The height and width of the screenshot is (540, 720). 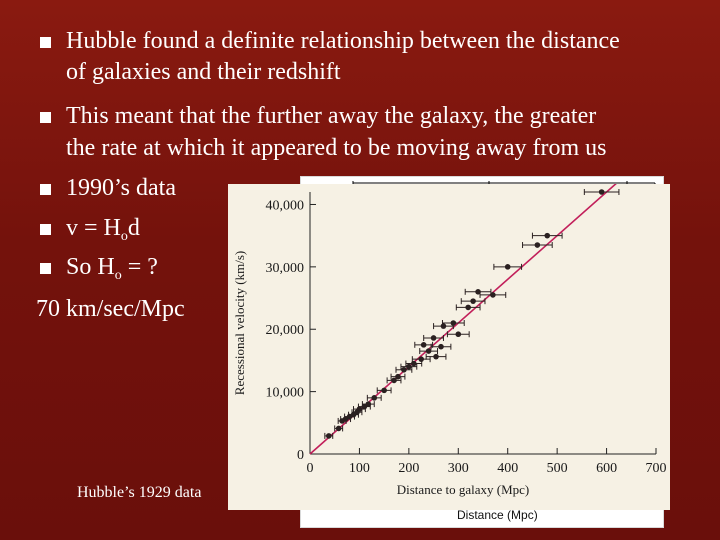 What do you see at coordinates (285, 393) in the screenshot?
I see `y-tick-label: 10,000` at bounding box center [285, 393].